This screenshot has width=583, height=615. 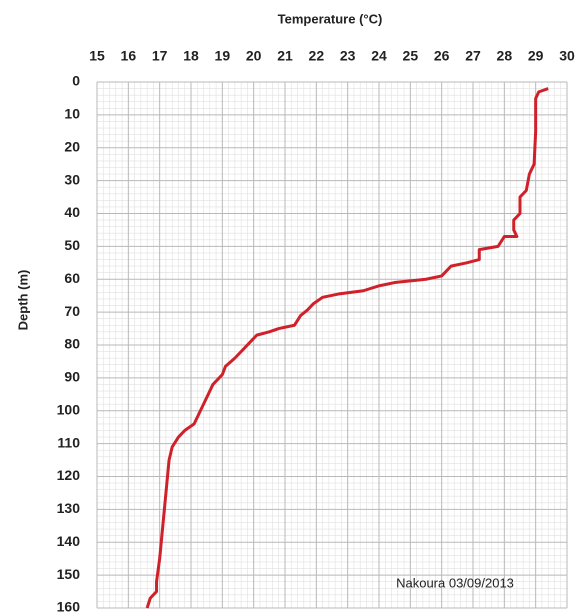 What do you see at coordinates (317, 56) in the screenshot?
I see `x-tick-label: 22` at bounding box center [317, 56].